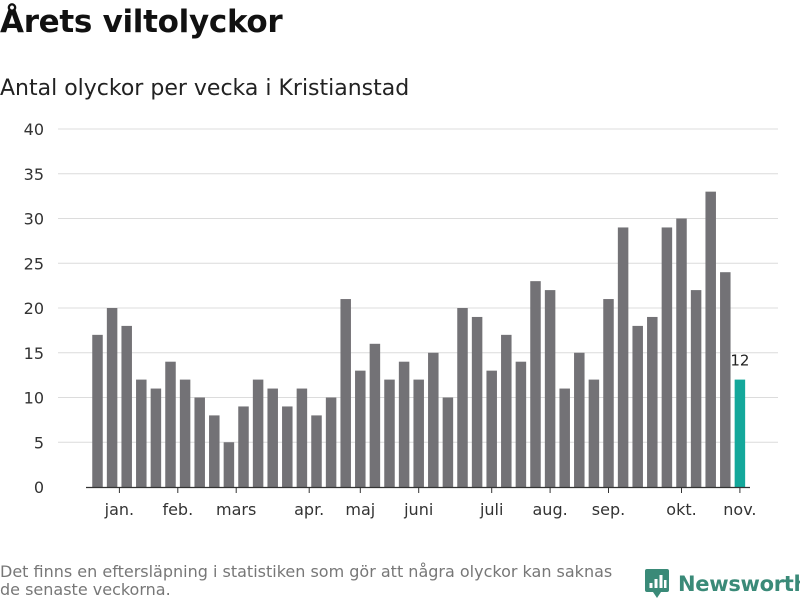  I want to click on bar-current-week, so click(740, 433).